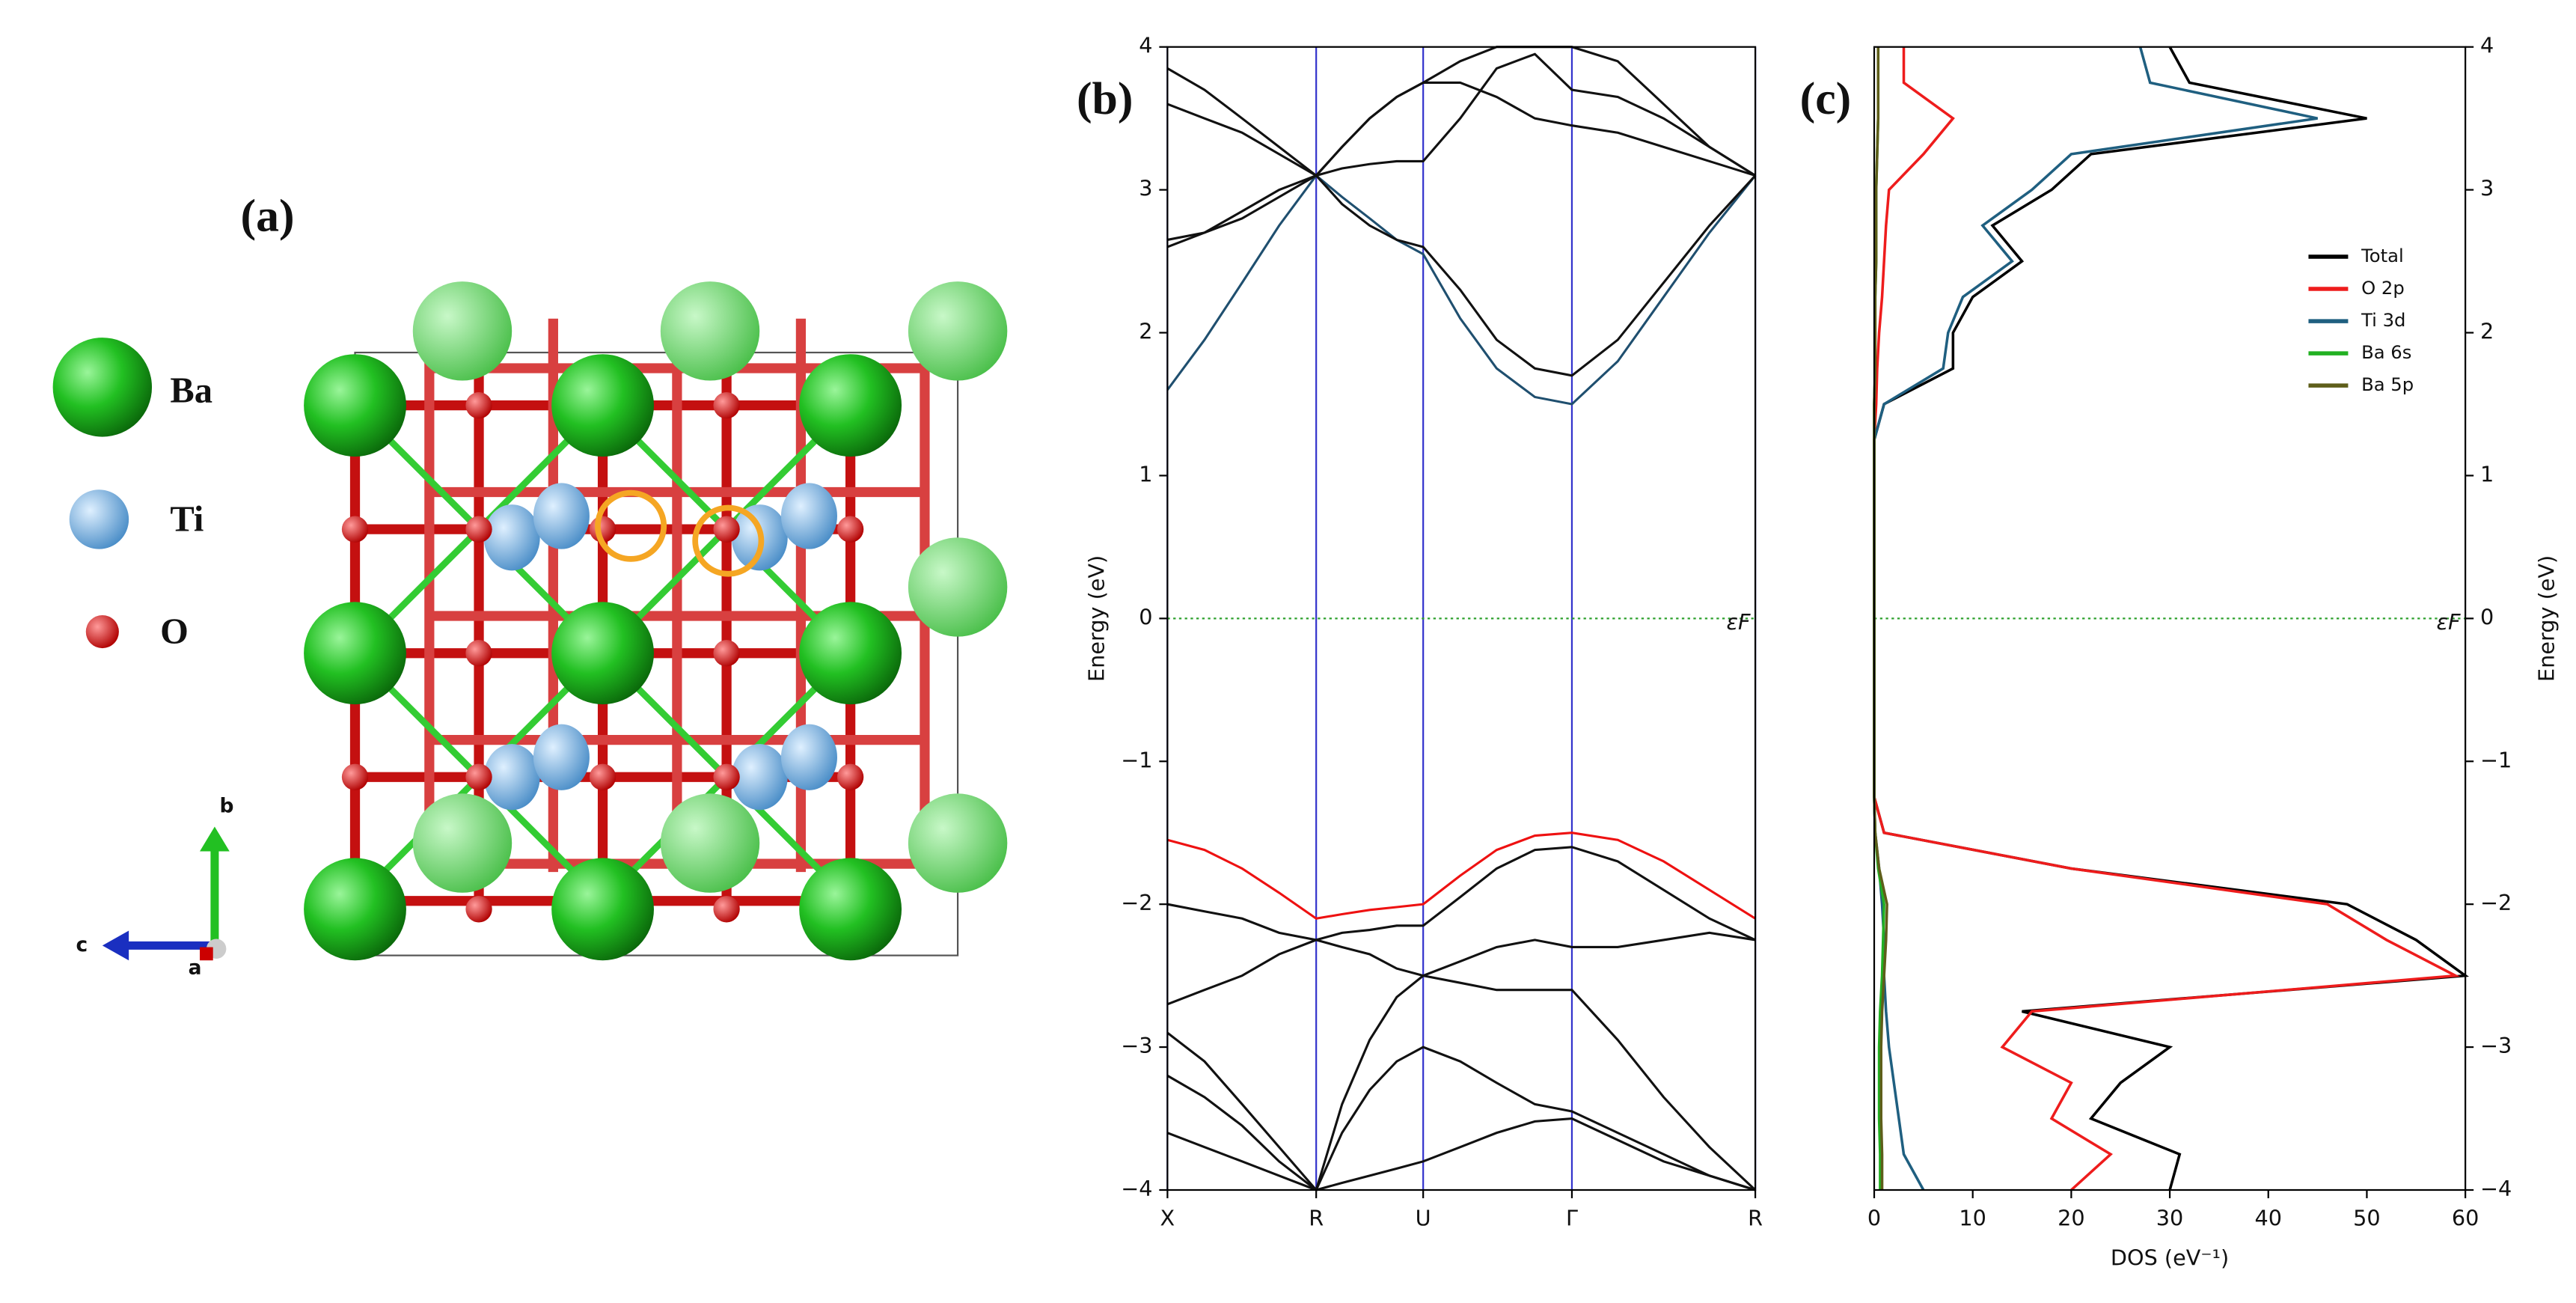 The width and height of the screenshot is (2576, 1303). Describe the element at coordinates (2383, 288) in the screenshot. I see `legend-label: O 2p` at that location.